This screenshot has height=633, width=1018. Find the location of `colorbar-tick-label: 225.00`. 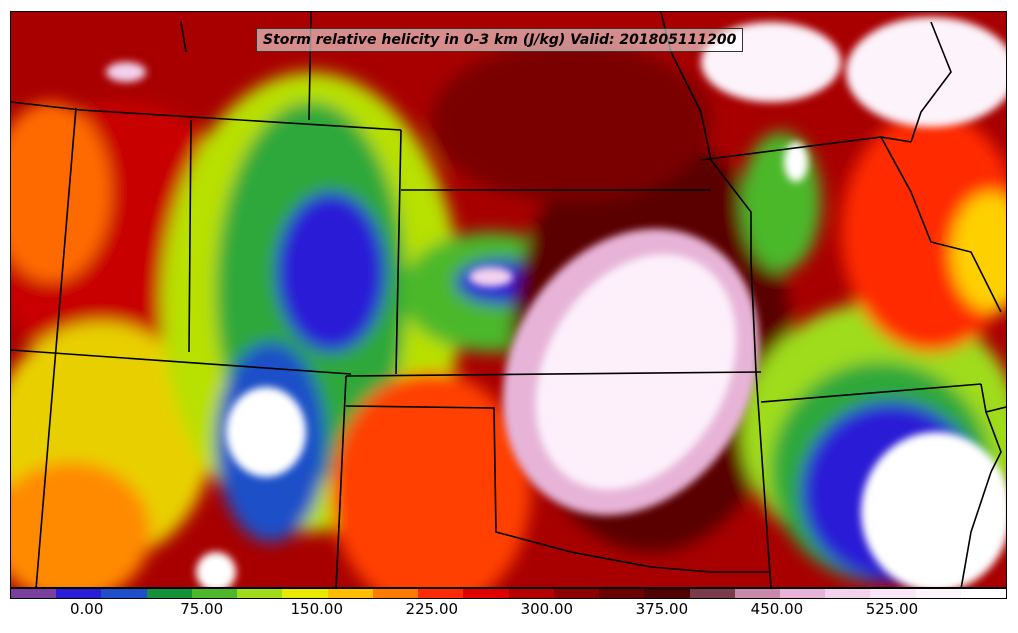

colorbar-tick-label: 225.00 is located at coordinates (432, 609).